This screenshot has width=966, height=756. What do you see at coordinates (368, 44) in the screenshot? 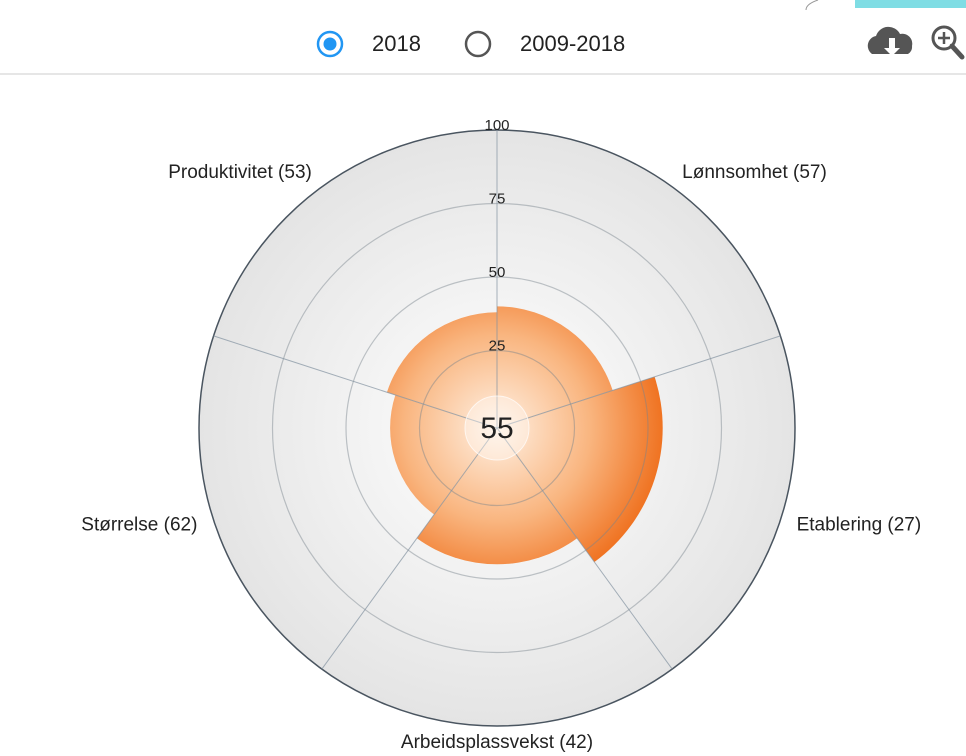
I see `radio-option: 2018` at bounding box center [368, 44].